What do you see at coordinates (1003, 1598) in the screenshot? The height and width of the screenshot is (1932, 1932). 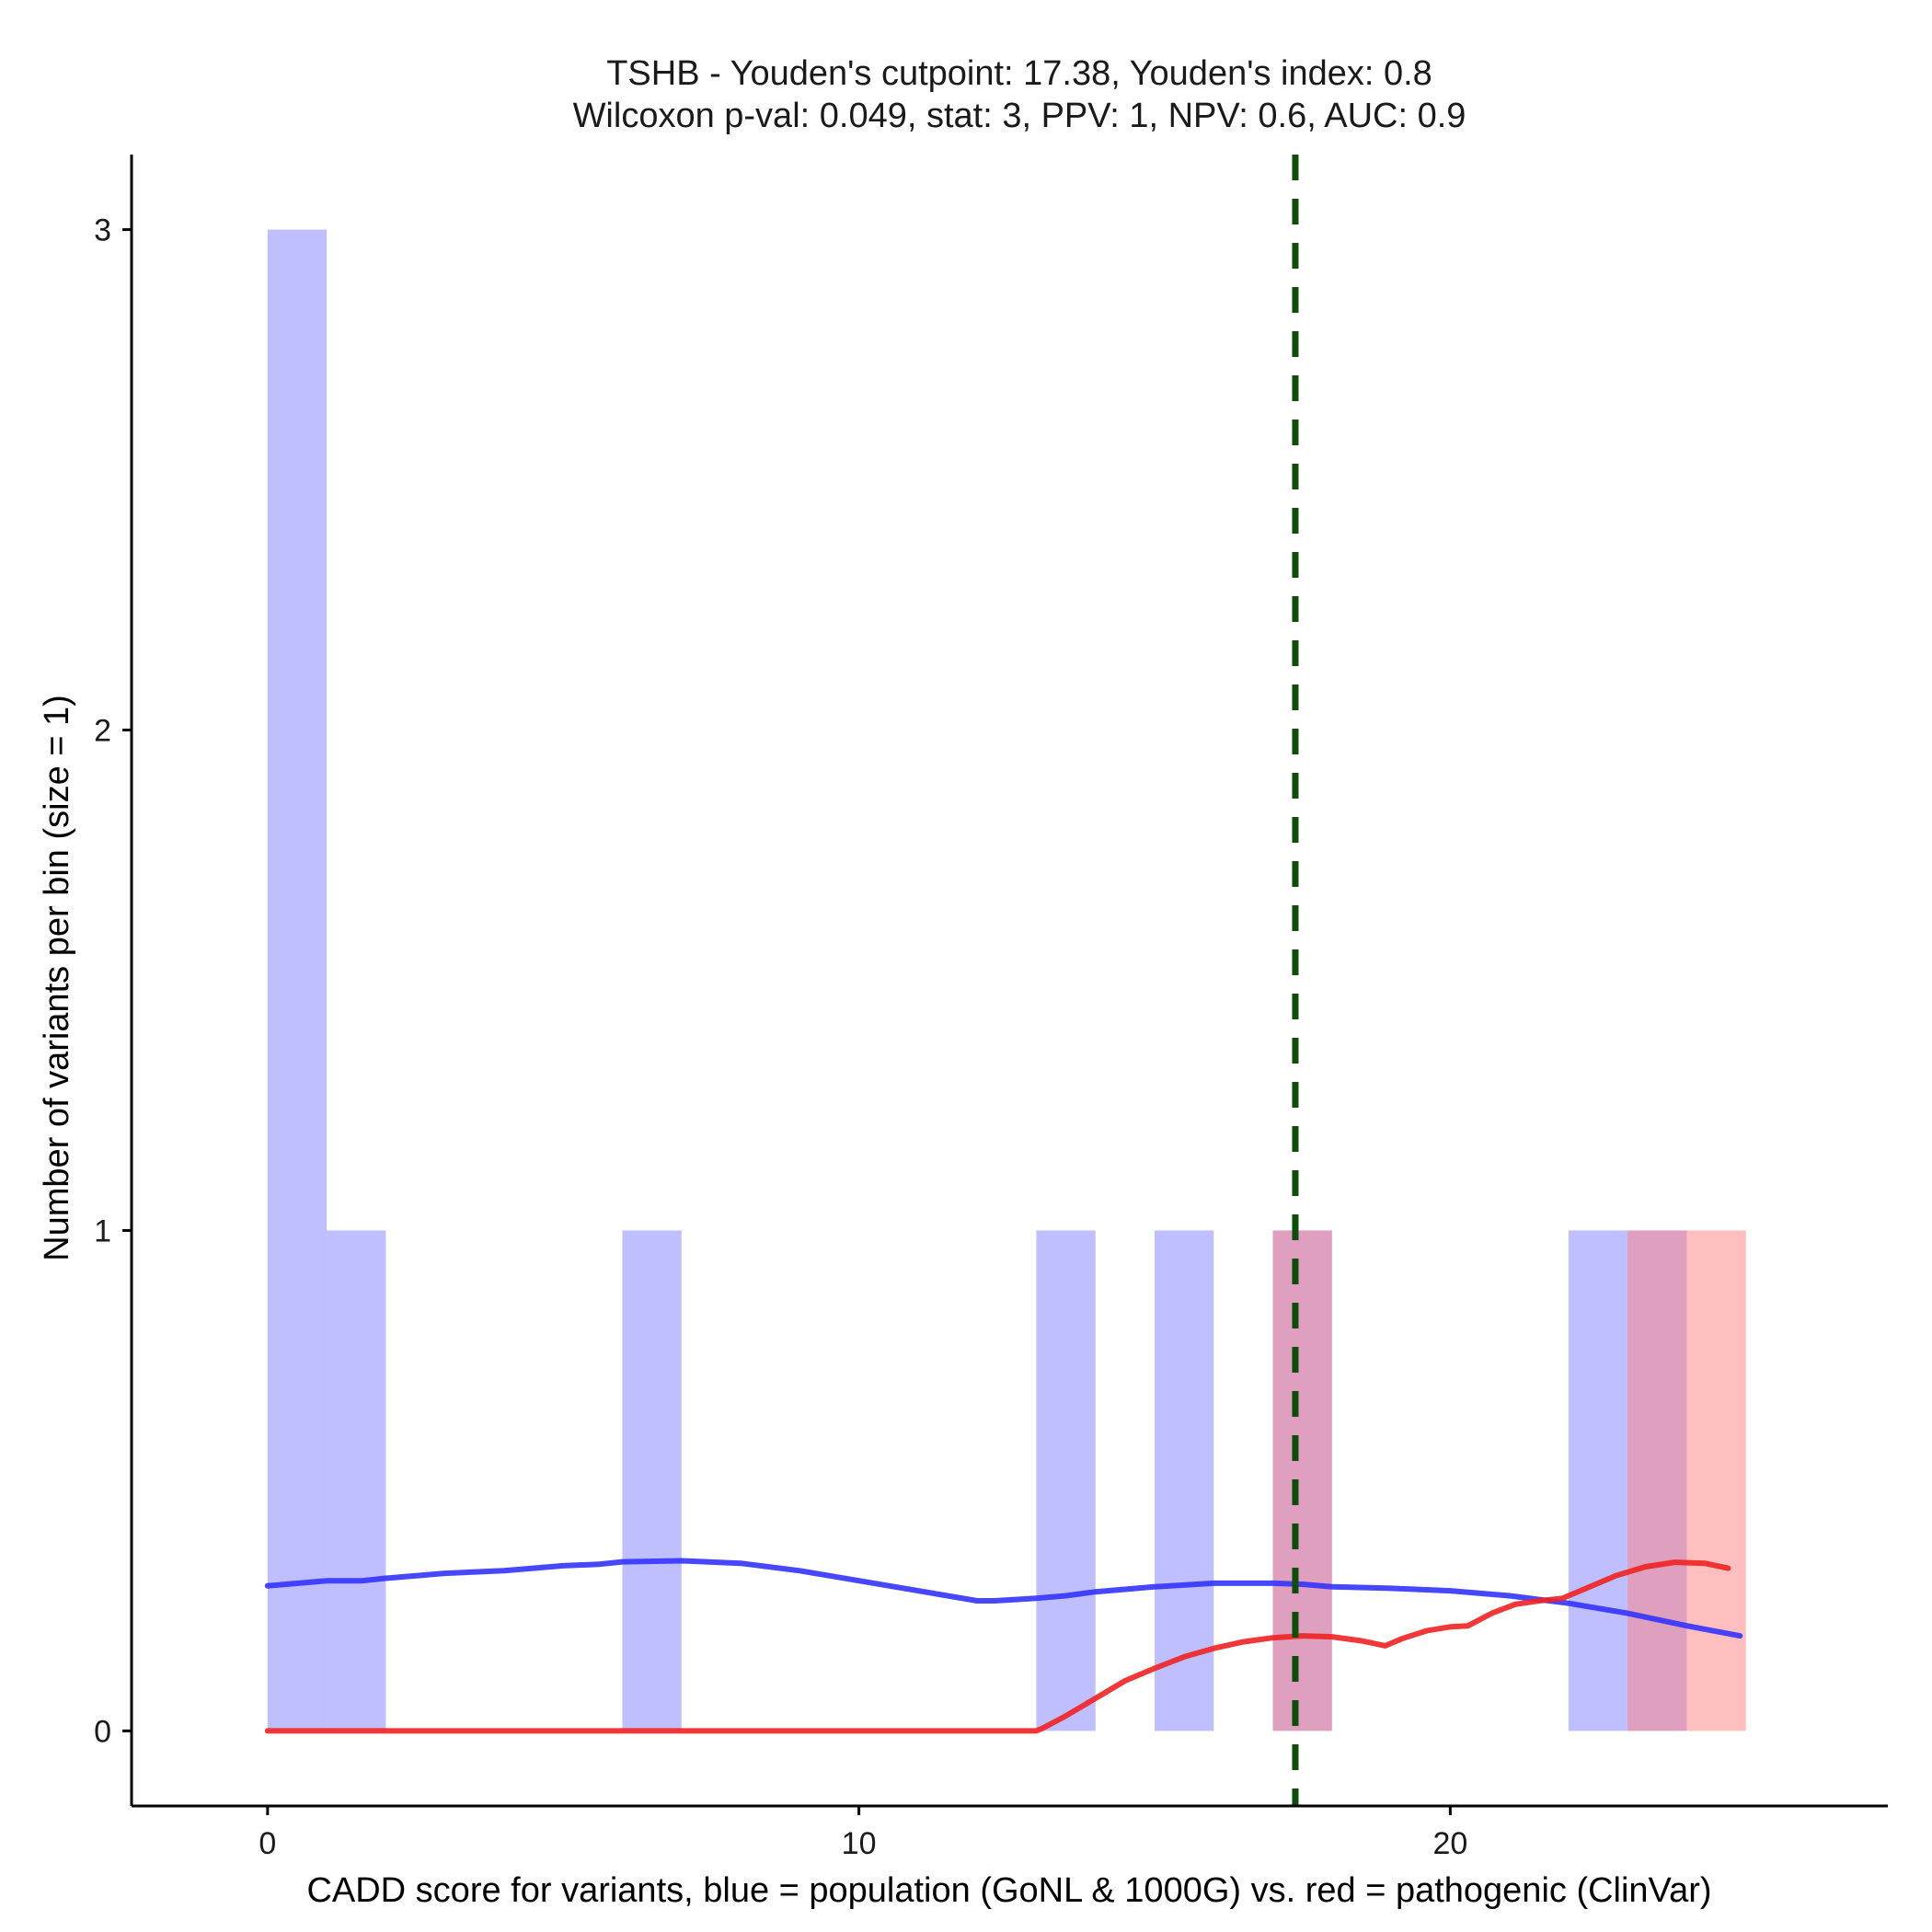 I see `population-smooth-line` at bounding box center [1003, 1598].